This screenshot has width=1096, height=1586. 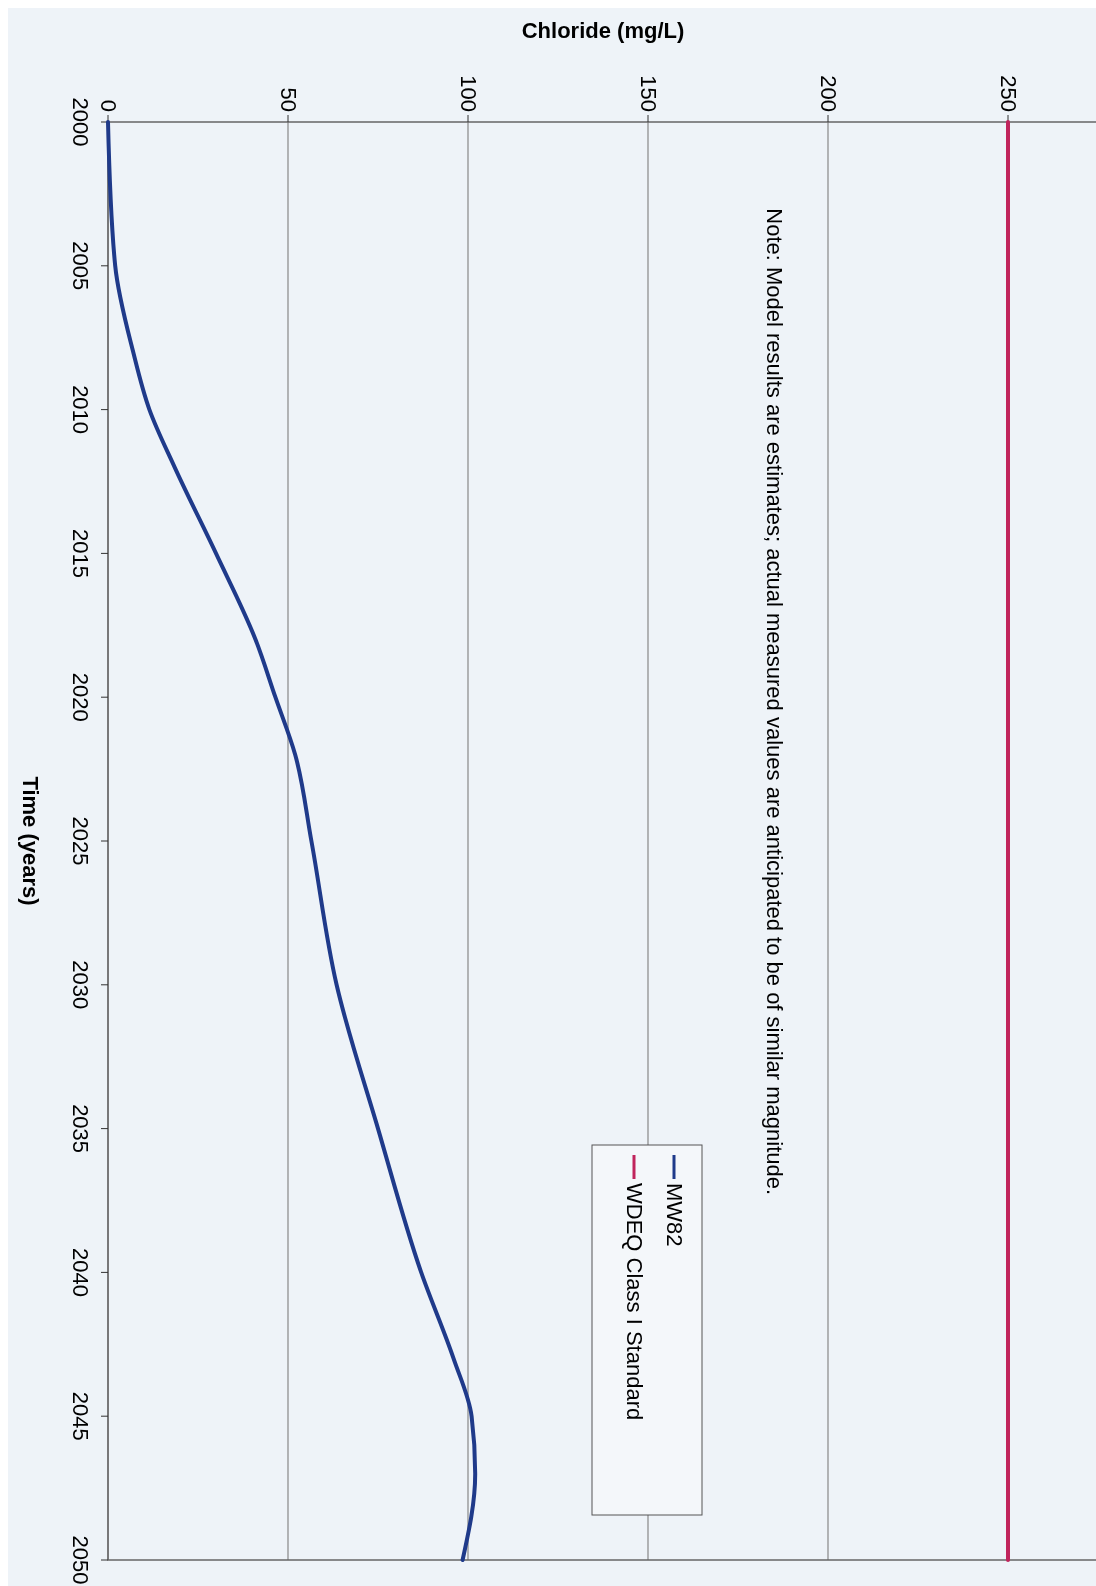 What do you see at coordinates (774, 702) in the screenshot?
I see `annotation: Note: Model results are estimates; actual measured values are anticipated to be of similar magnitude.` at bounding box center [774, 702].